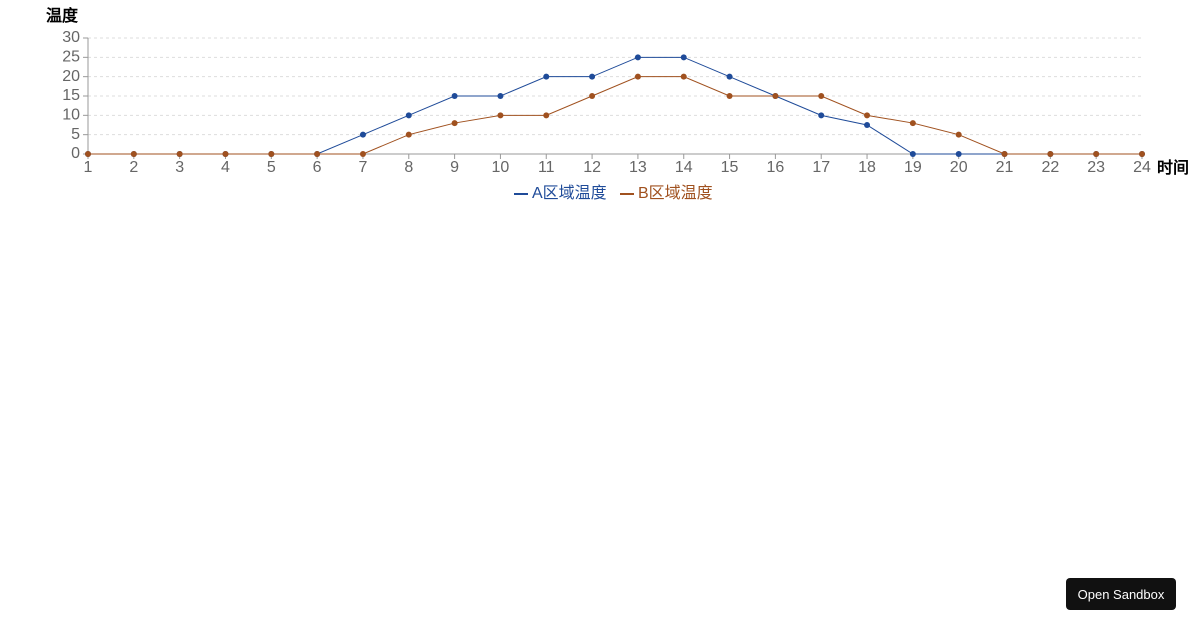 Image resolution: width=1200 pixels, height=630 pixels. Describe the element at coordinates (867, 167) in the screenshot. I see `x-tick-label: 18` at that location.